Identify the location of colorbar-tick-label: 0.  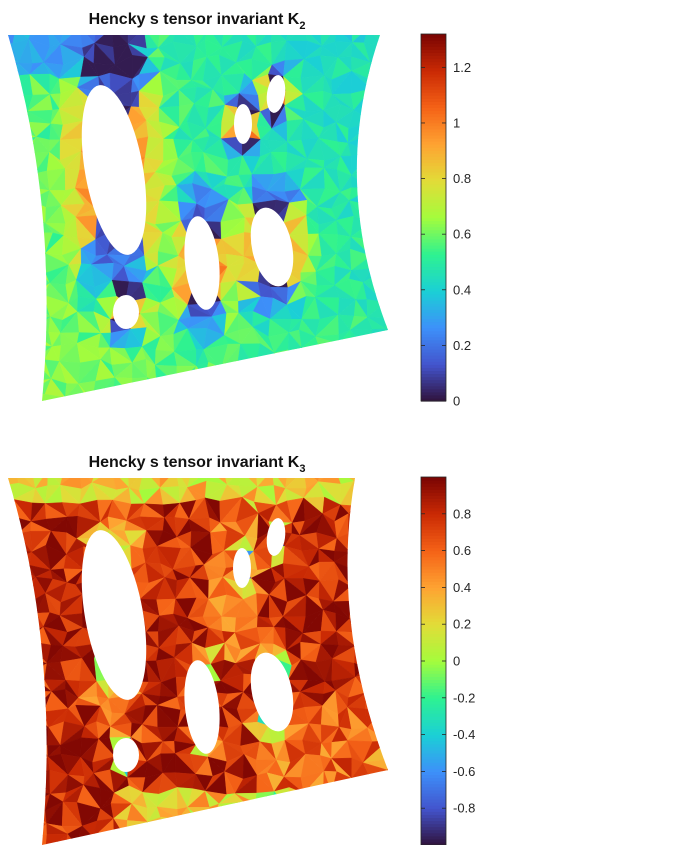
(456, 661).